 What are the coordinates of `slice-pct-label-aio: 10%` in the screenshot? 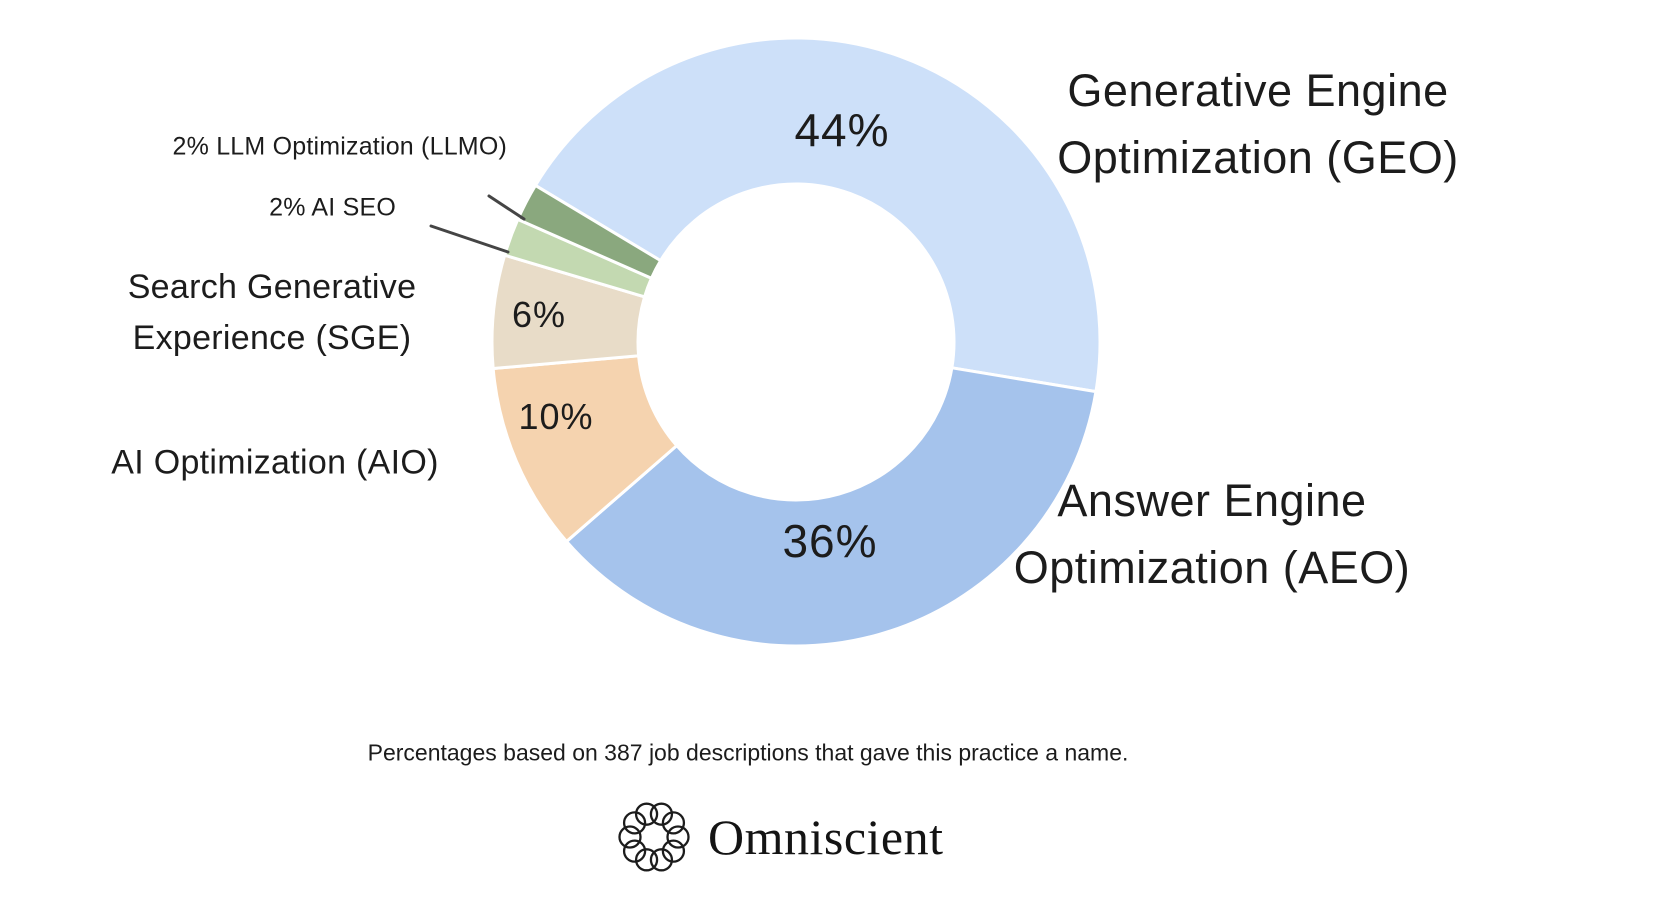 It's located at (556, 416).